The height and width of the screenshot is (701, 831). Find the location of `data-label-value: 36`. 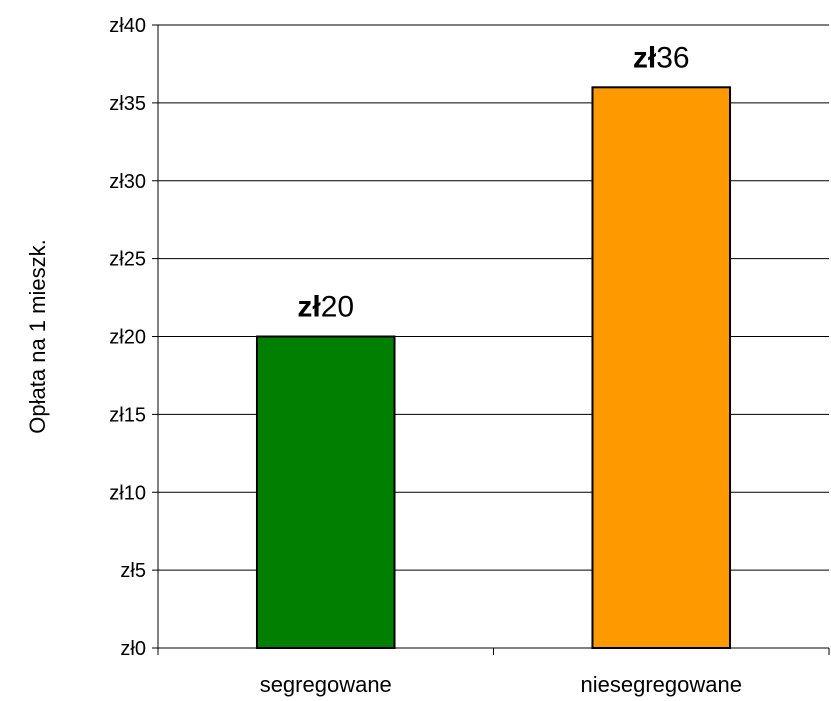

data-label-value: 36 is located at coordinates (672, 57).